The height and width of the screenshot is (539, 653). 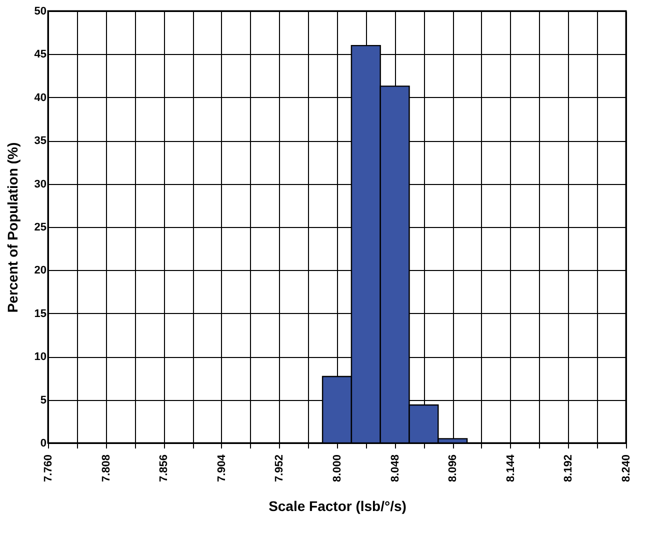 What do you see at coordinates (453, 468) in the screenshot?
I see `x-tick-label: 8.096` at bounding box center [453, 468].